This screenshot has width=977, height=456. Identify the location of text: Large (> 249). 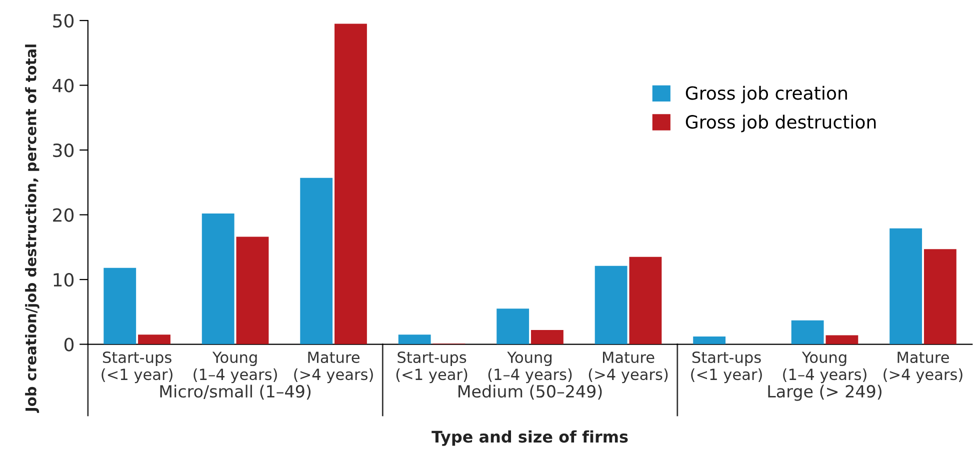
(825, 392).